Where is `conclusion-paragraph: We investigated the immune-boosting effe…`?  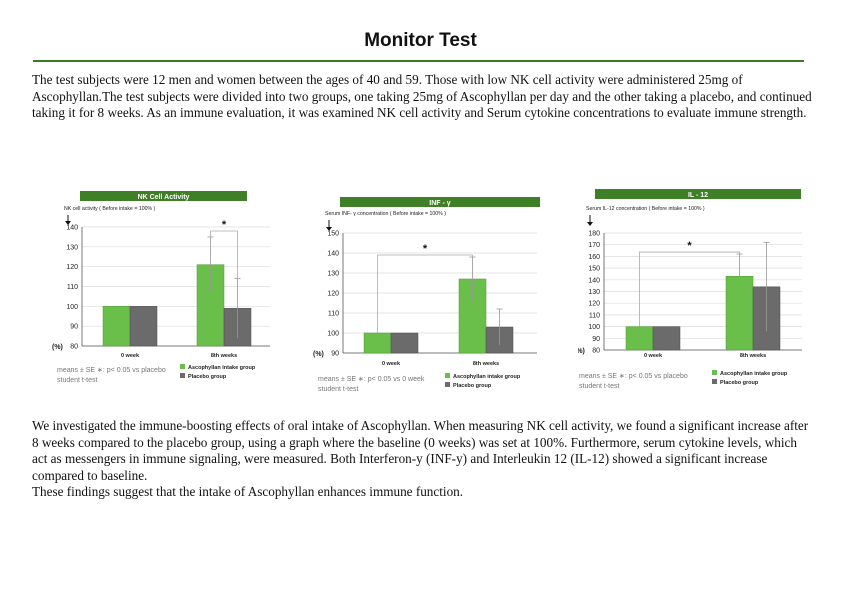
conclusion-paragraph: We investigated the immune-boosting effe… is located at coordinates (422, 459).